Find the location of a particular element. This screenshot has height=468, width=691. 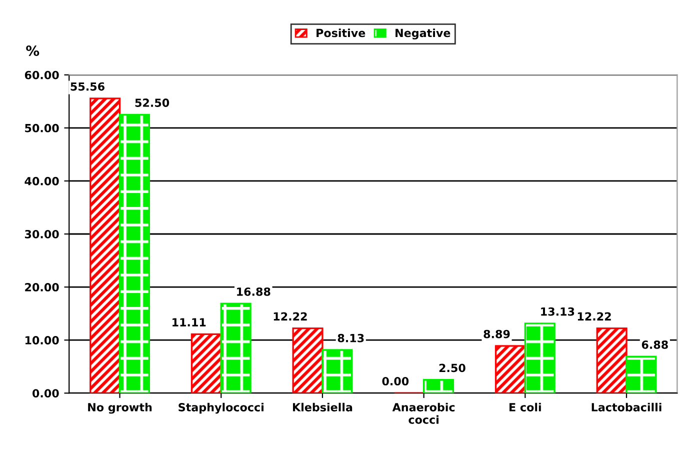

data-label: 8.89 is located at coordinates (497, 334).